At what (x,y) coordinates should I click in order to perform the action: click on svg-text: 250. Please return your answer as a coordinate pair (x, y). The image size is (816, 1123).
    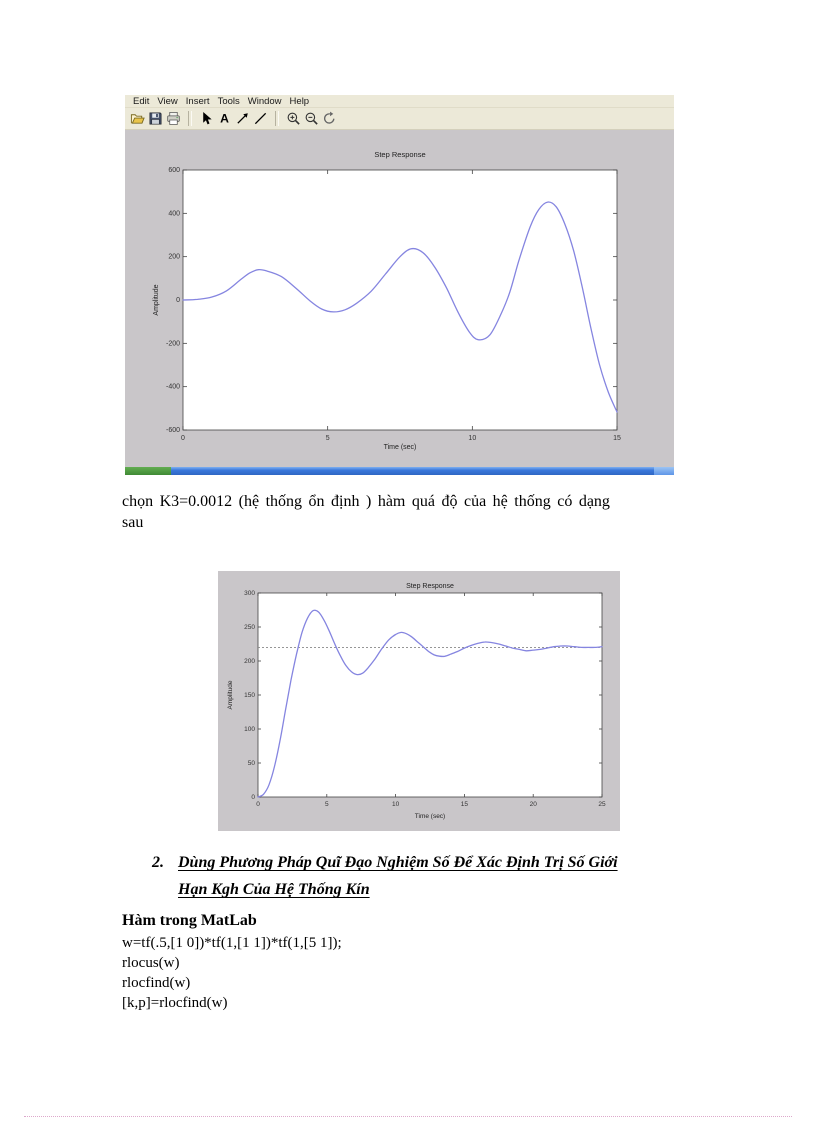
    Looking at the image, I should click on (249, 627).